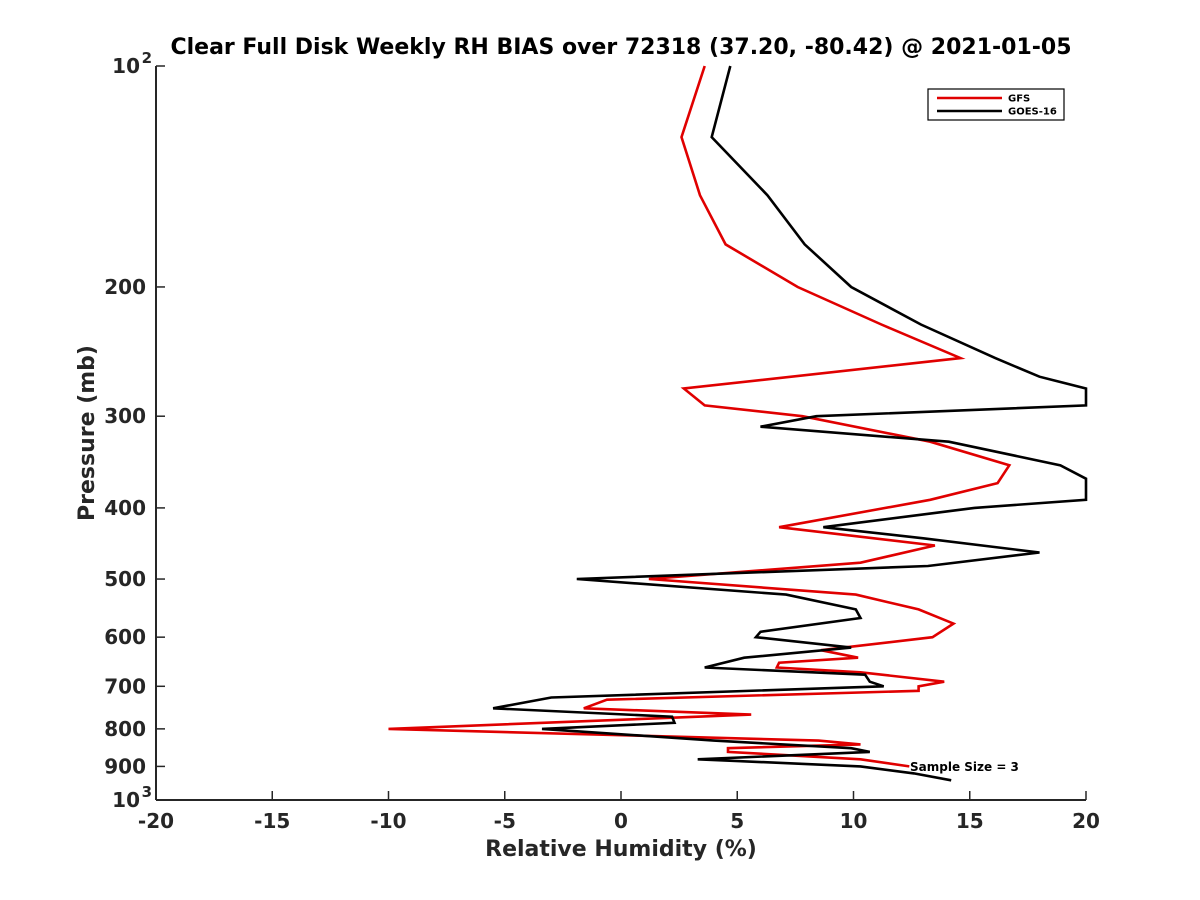 This screenshot has width=1200, height=900. I want to click on x-tick-label: 5, so click(737, 821).